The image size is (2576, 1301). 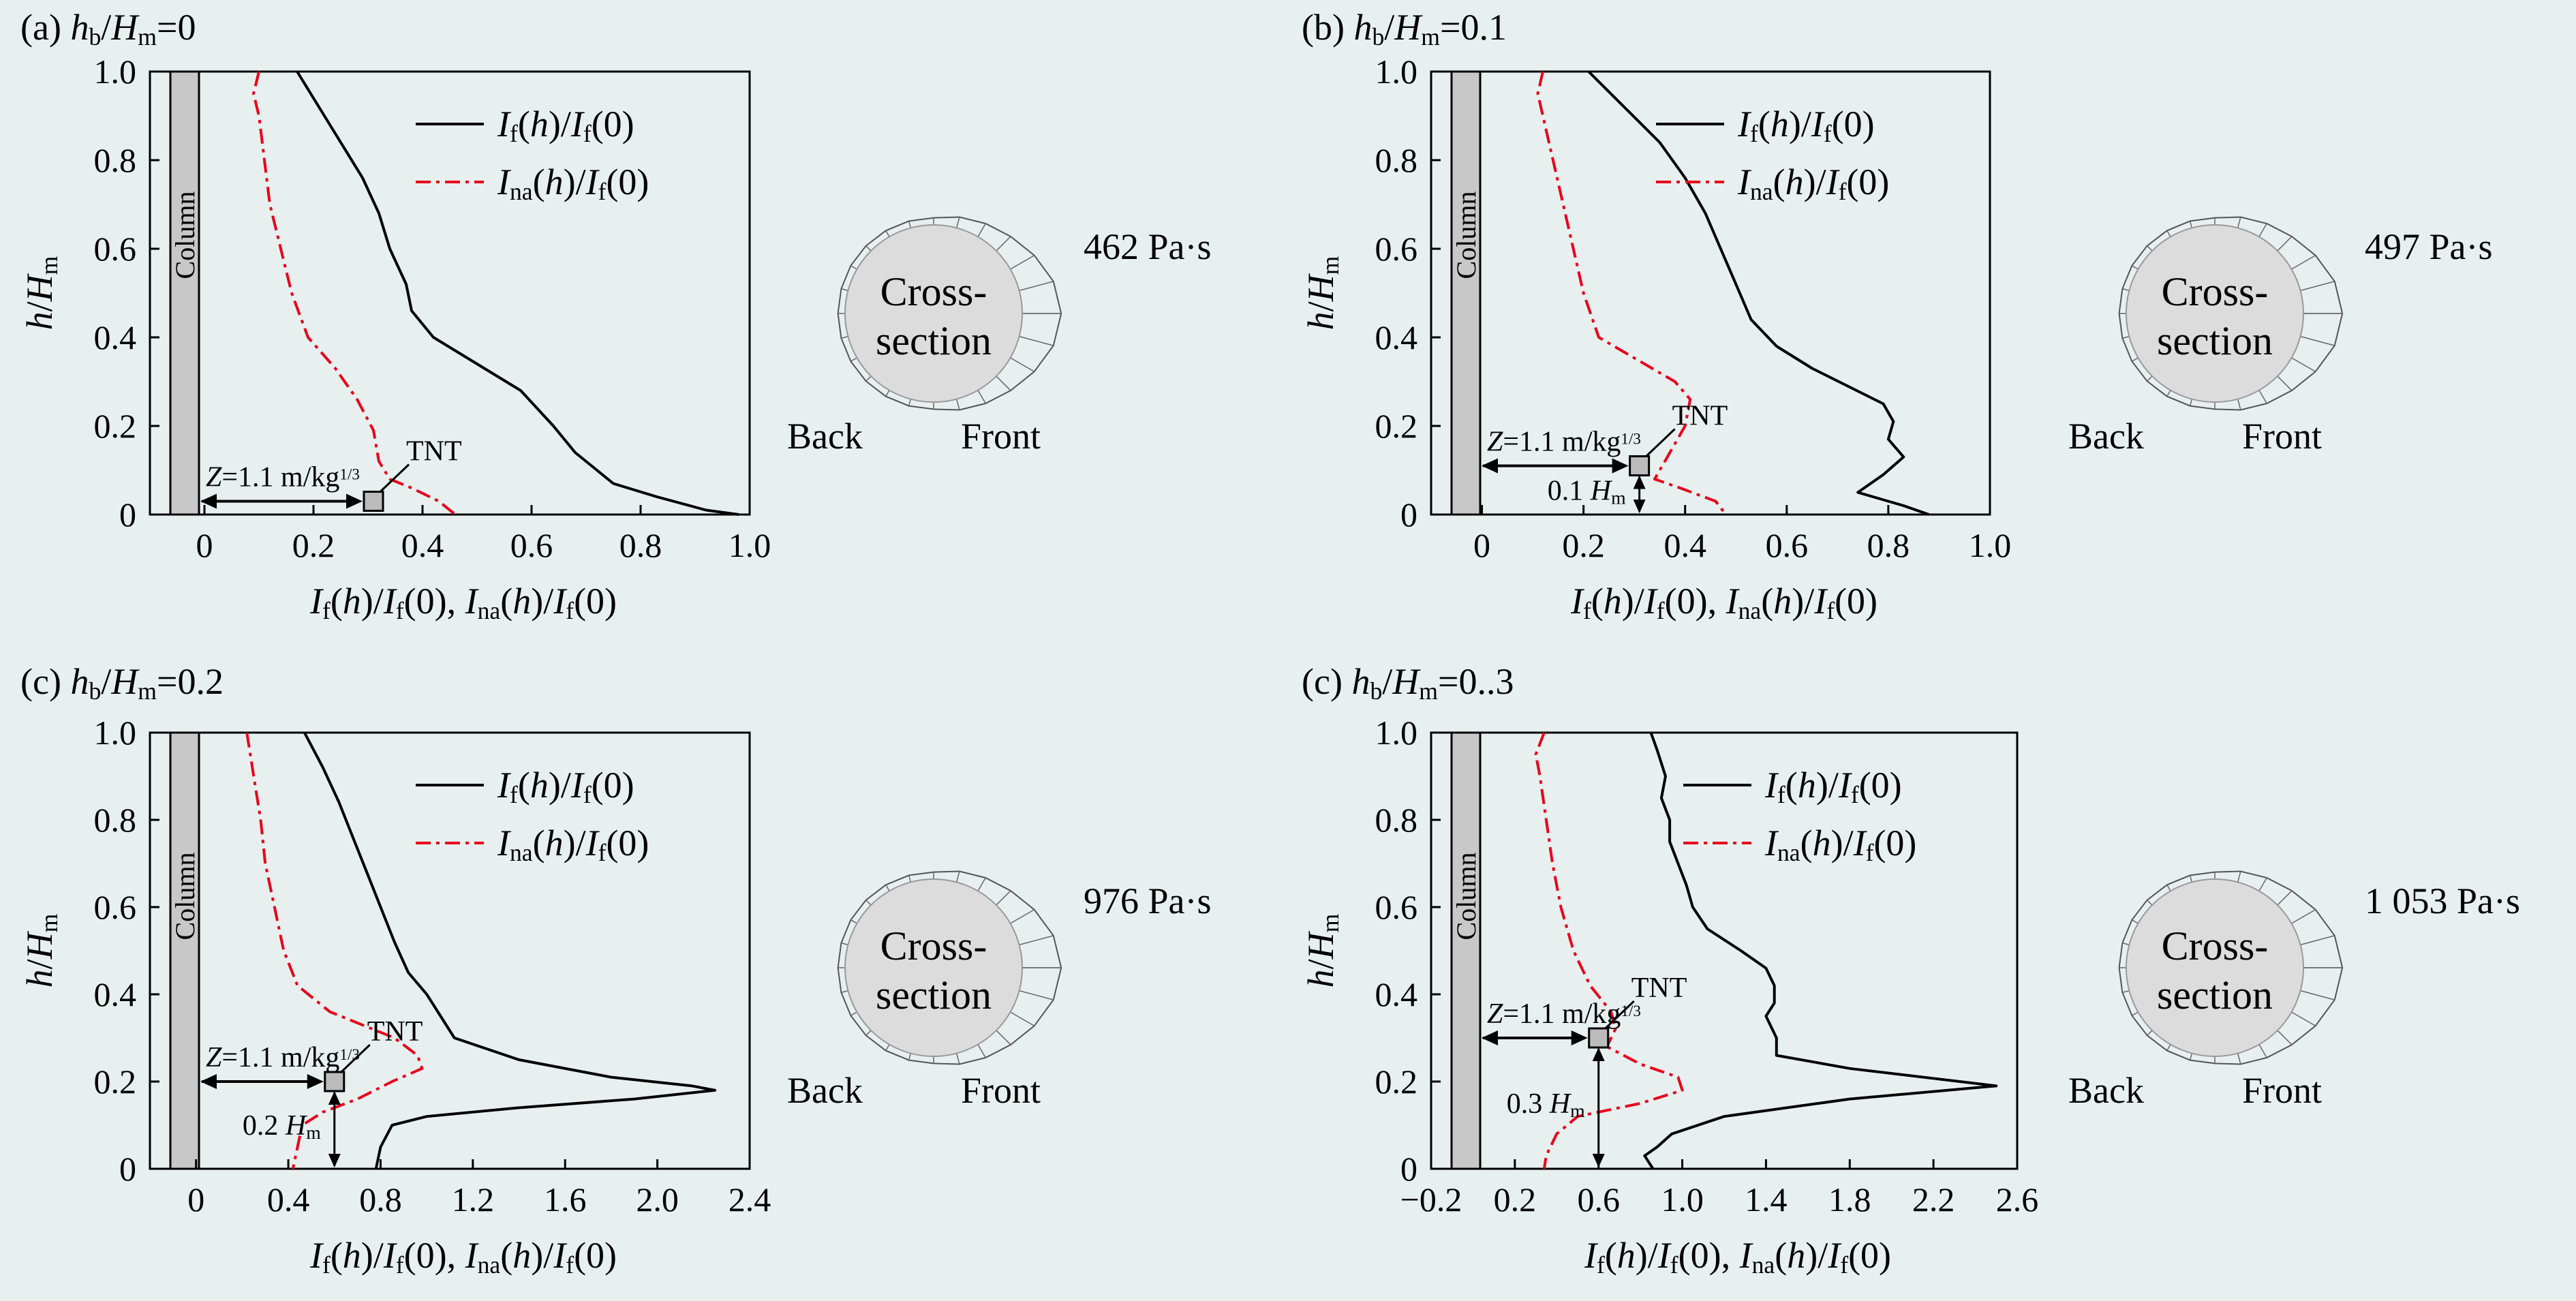 What do you see at coordinates (1515, 1199) in the screenshot?
I see `x-tick-label: 0.2` at bounding box center [1515, 1199].